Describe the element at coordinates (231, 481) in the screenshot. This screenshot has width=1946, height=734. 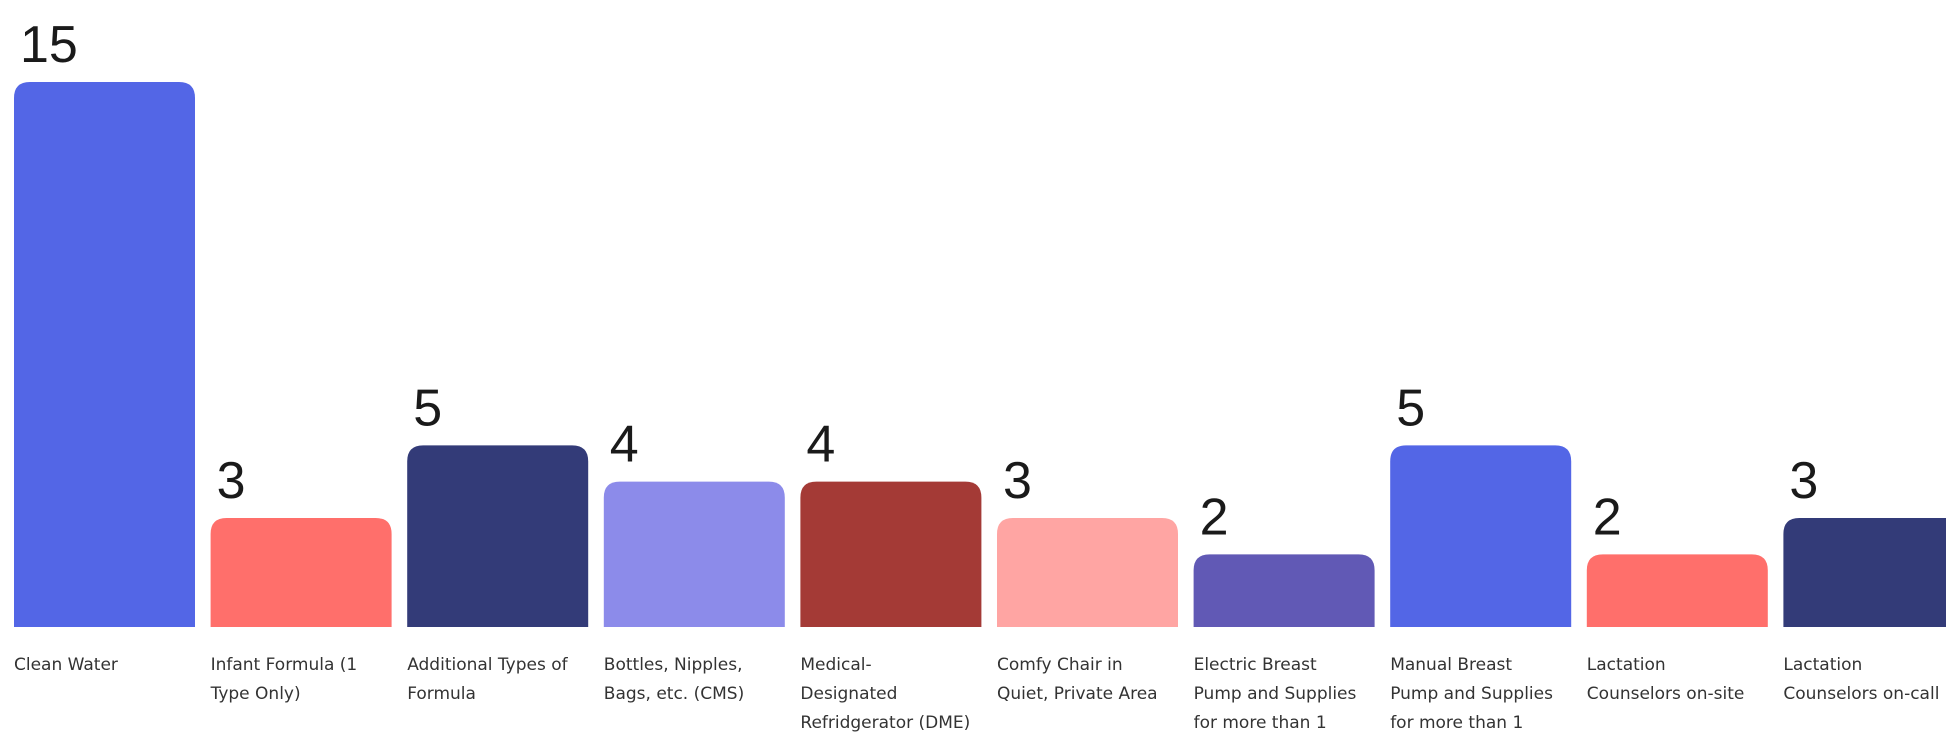
I see `value-label-2: 3` at that location.